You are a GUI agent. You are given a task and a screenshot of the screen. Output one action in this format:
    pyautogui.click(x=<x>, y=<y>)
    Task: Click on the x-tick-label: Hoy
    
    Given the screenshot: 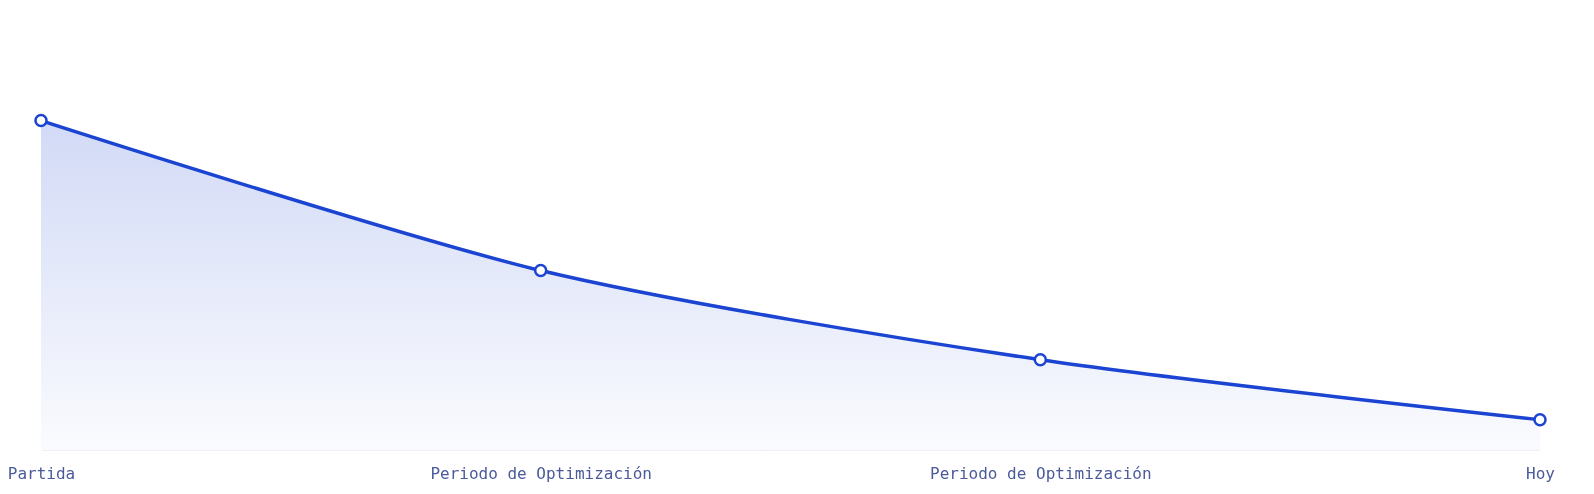 What is the action you would take?
    pyautogui.click(x=1541, y=473)
    